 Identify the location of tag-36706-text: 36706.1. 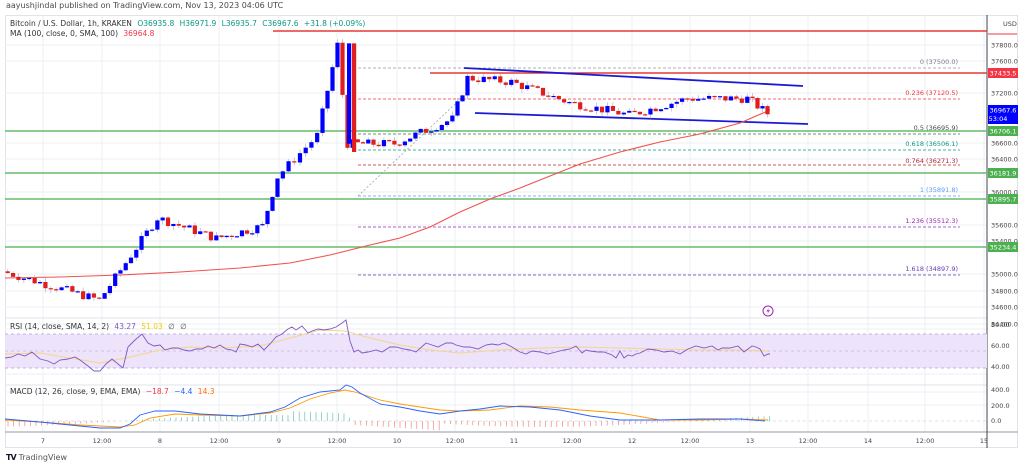
(1003, 132).